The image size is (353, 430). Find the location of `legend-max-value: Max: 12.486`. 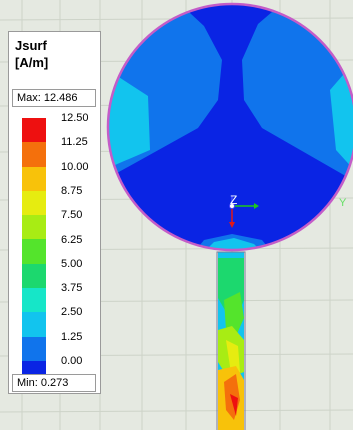

legend-max-value: Max: 12.486 is located at coordinates (54, 98).